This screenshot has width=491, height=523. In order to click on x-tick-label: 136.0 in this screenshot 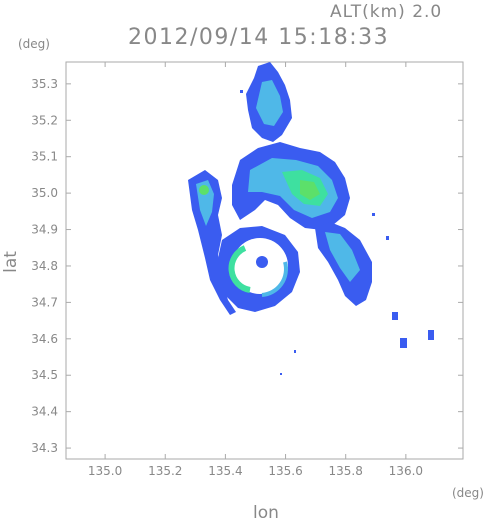, I will do `click(406, 471)`.